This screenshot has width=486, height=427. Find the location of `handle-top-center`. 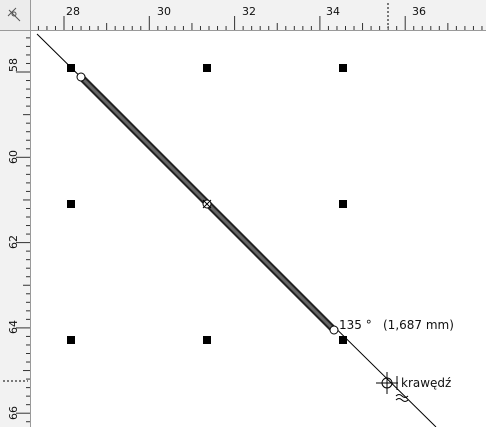

handle-top-center is located at coordinates (207, 68).